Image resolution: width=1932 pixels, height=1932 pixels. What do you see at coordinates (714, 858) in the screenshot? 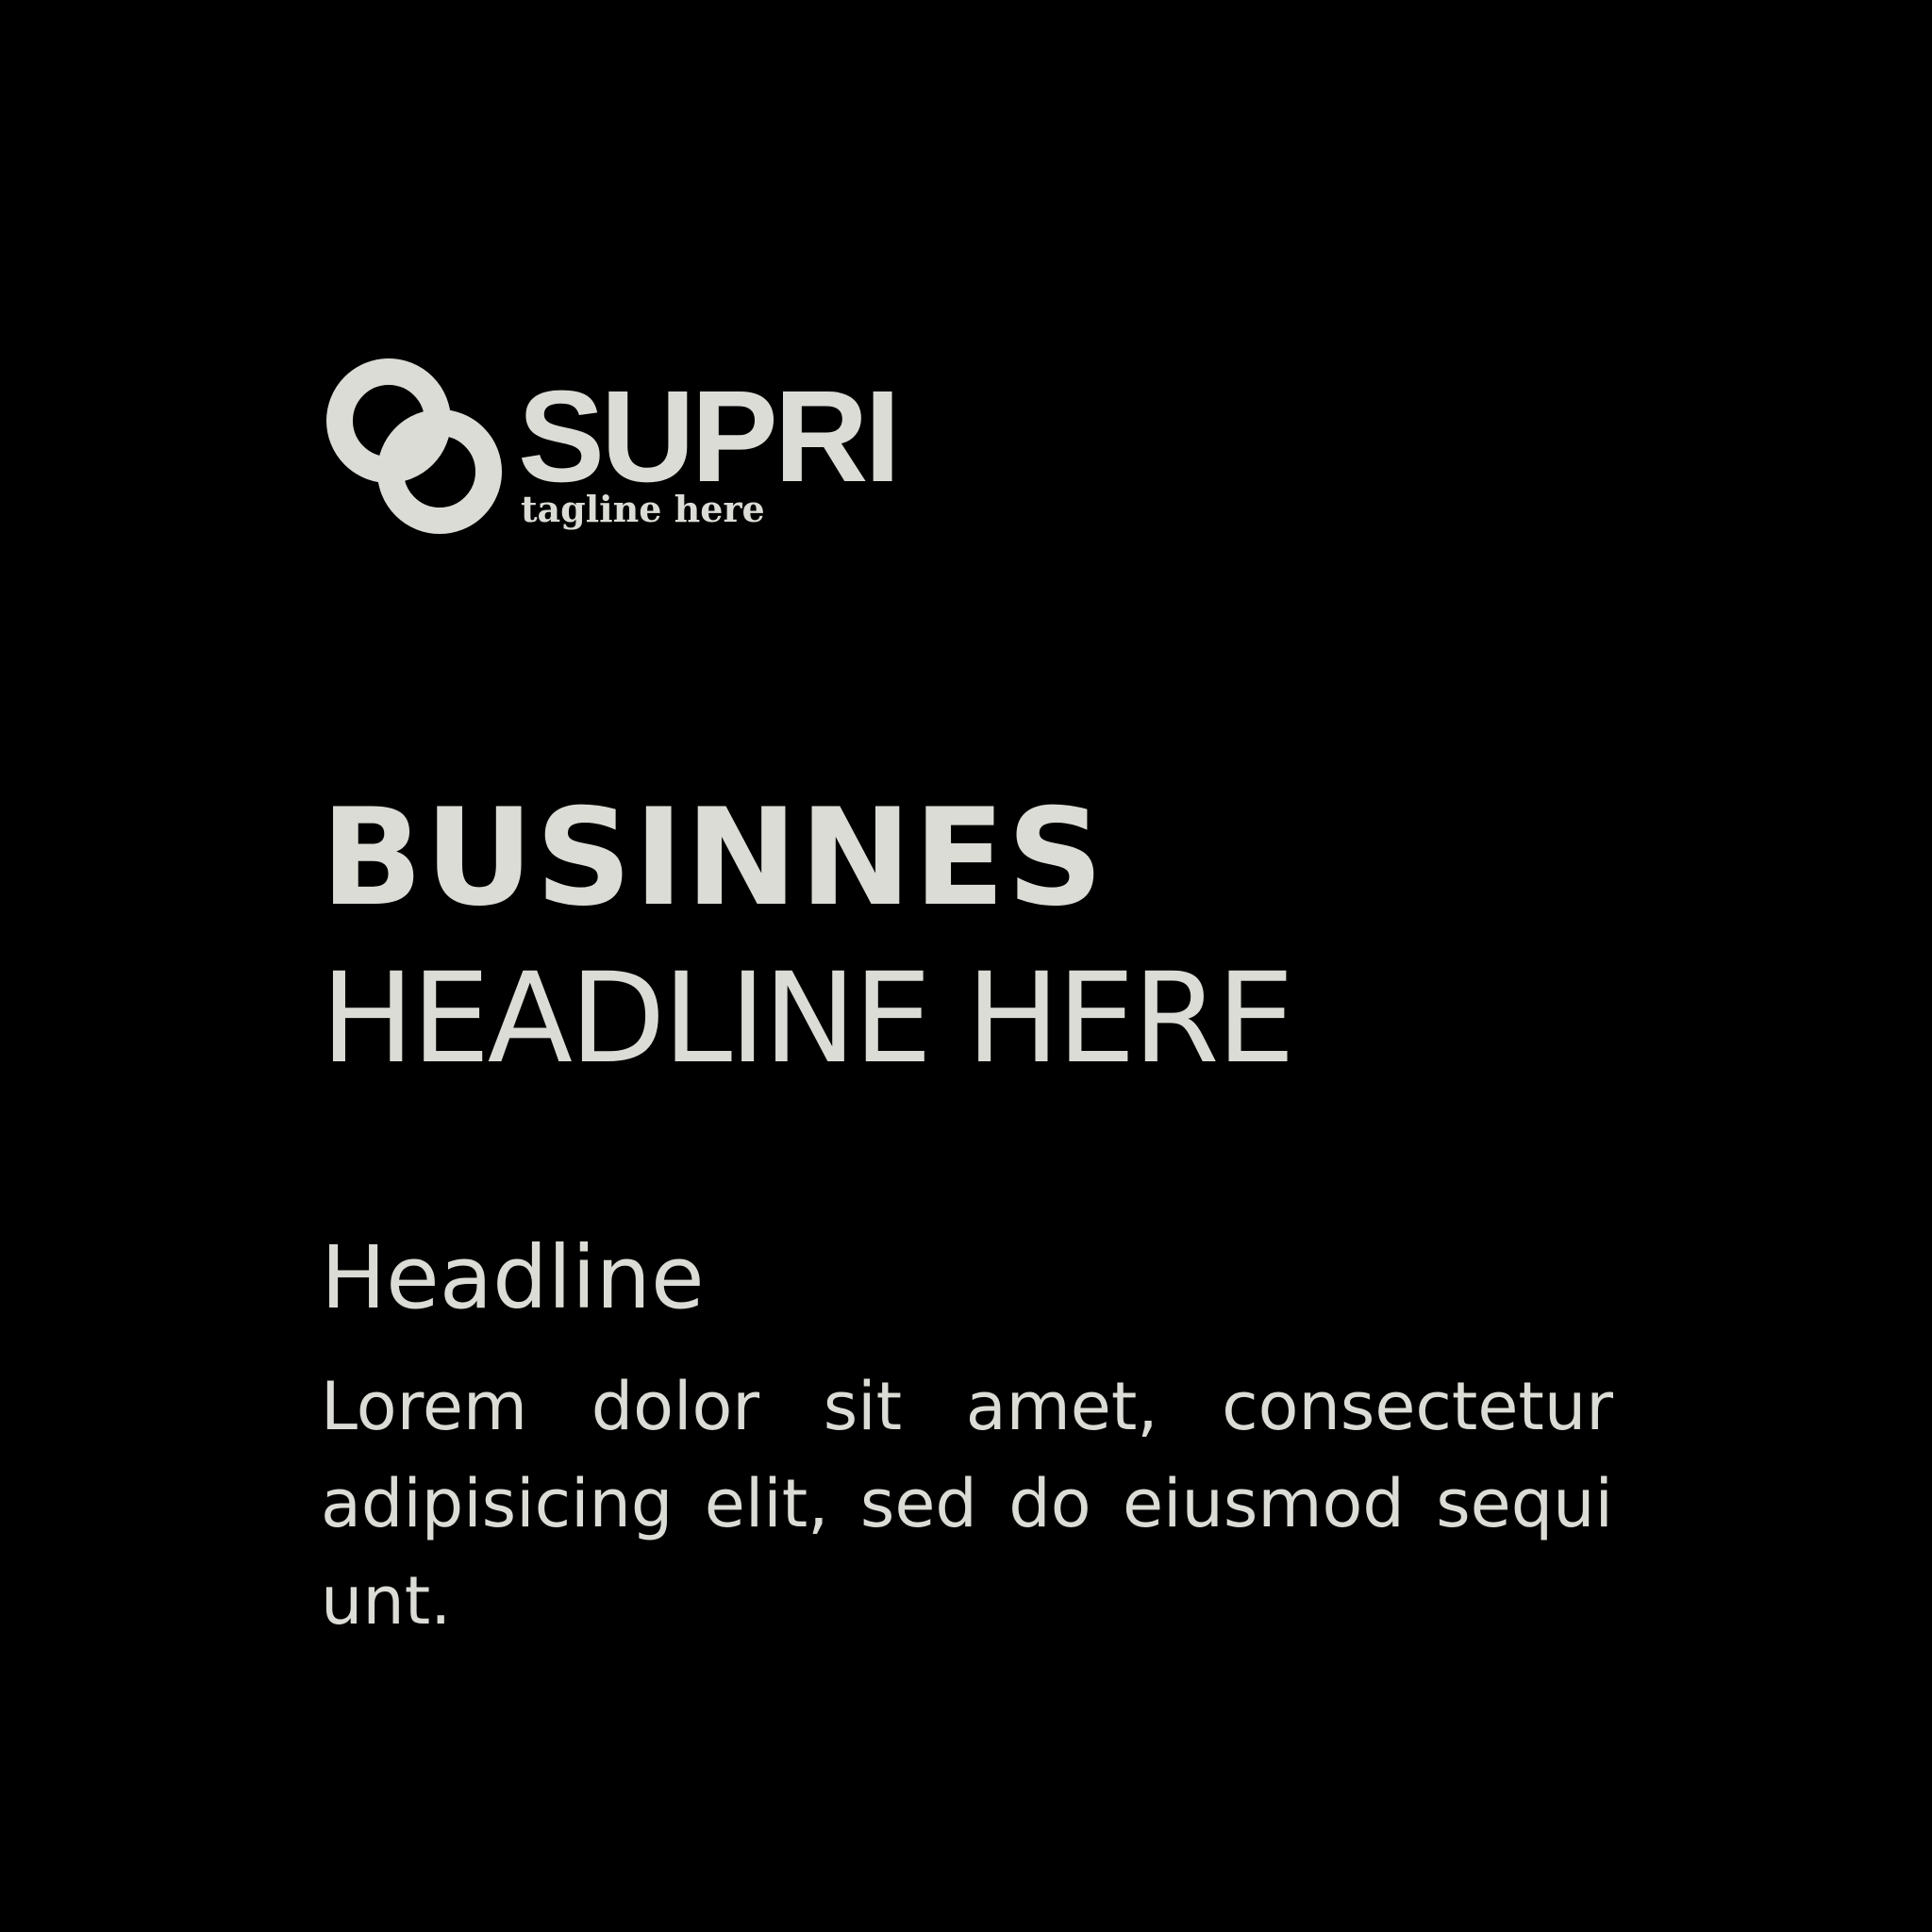
I see `headline-line-1: BUSINNES` at bounding box center [714, 858].